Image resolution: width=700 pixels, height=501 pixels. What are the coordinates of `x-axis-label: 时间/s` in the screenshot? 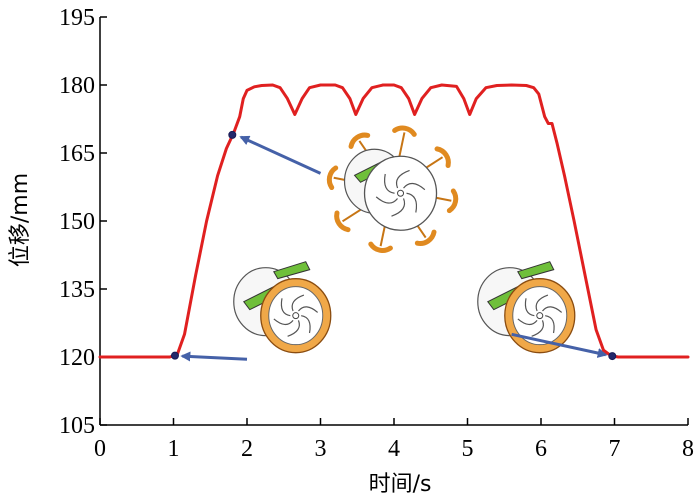 It's located at (400, 484).